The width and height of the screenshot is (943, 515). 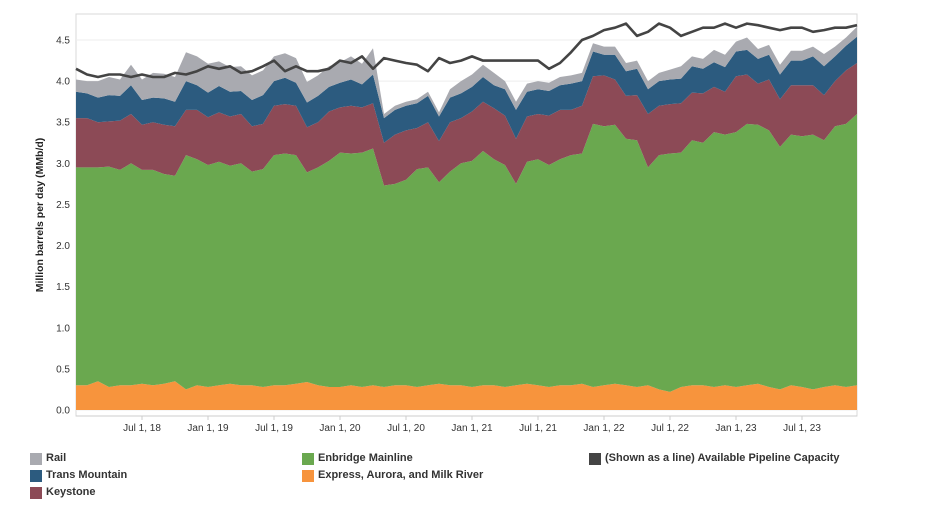 I want to click on x-tick-label: Jan 1, 21, so click(x=472, y=428).